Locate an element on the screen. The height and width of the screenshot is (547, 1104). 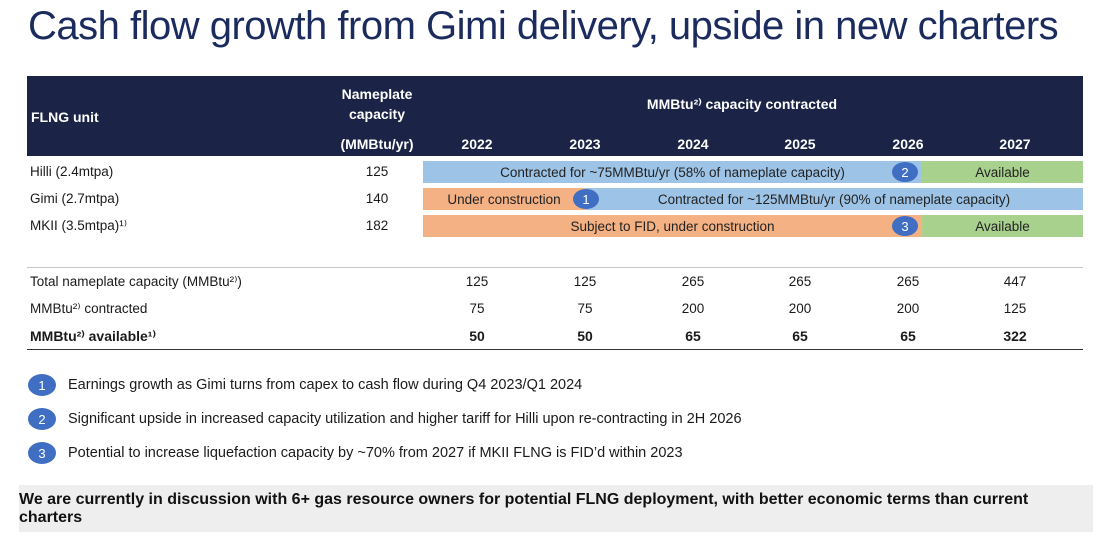
summary-label: MMBtu²⁾ contracted is located at coordinates (89, 308).